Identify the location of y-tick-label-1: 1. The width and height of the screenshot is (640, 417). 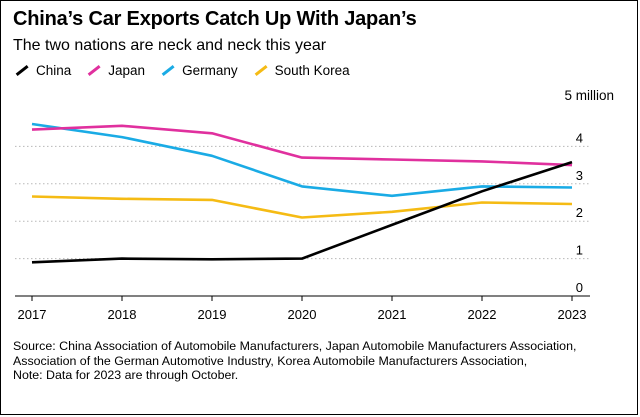
(579, 250).